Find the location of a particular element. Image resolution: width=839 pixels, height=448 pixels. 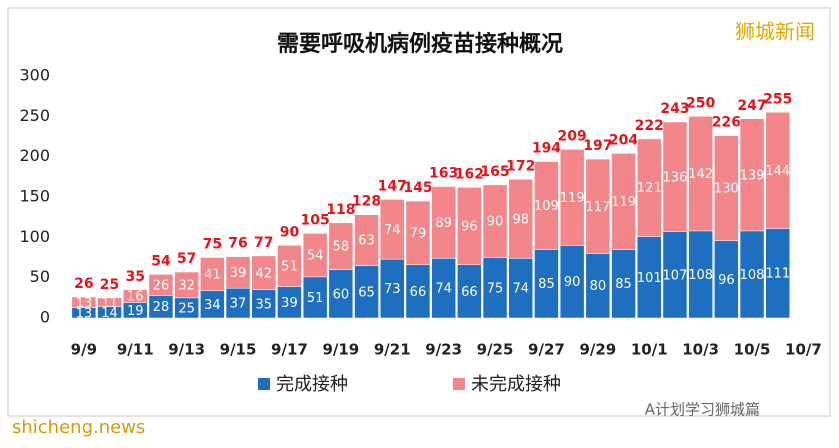

segment-label: 139 is located at coordinates (752, 175).